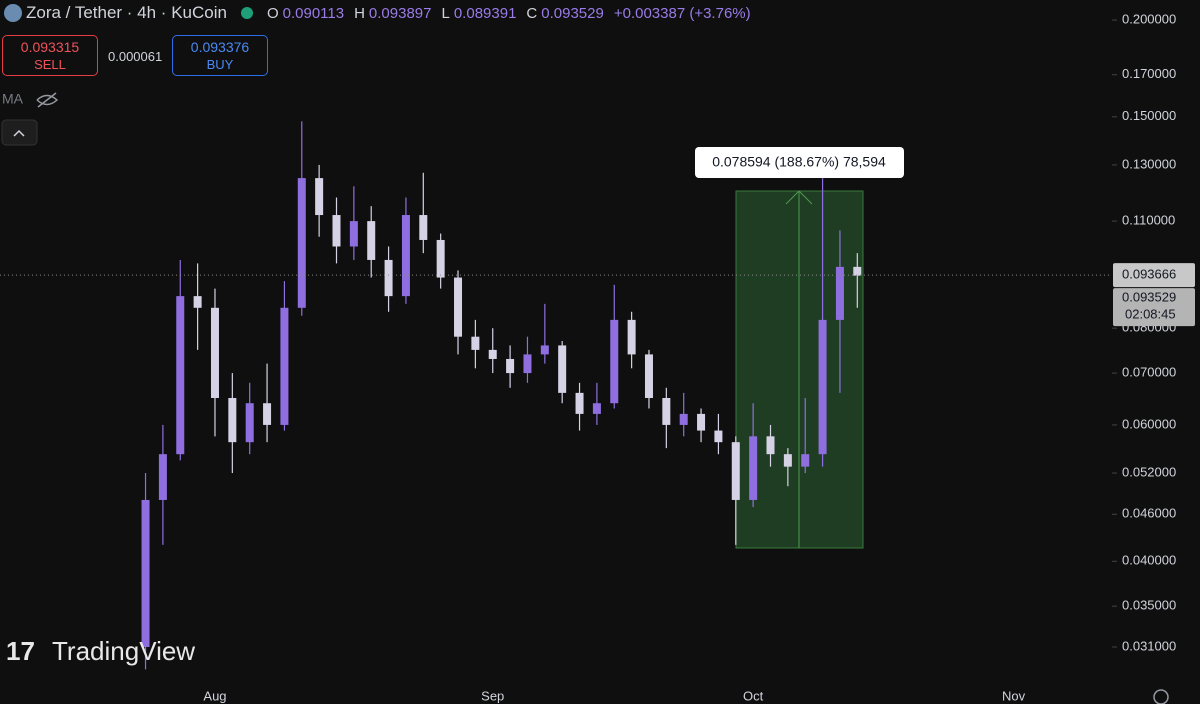 Image resolution: width=1200 pixels, height=704 pixels. I want to click on settings-icon, so click(1161, 696).